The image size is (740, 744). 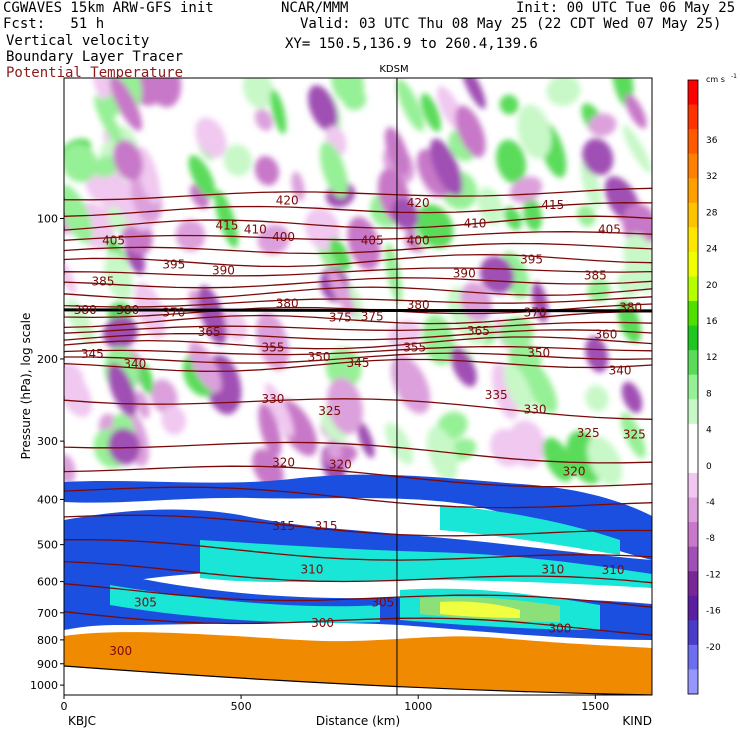 What do you see at coordinates (209, 332) in the screenshot?
I see `theta-label: 365` at bounding box center [209, 332].